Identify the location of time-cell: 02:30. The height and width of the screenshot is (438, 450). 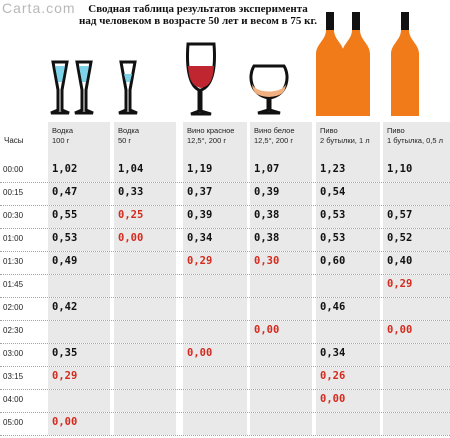
(13, 330).